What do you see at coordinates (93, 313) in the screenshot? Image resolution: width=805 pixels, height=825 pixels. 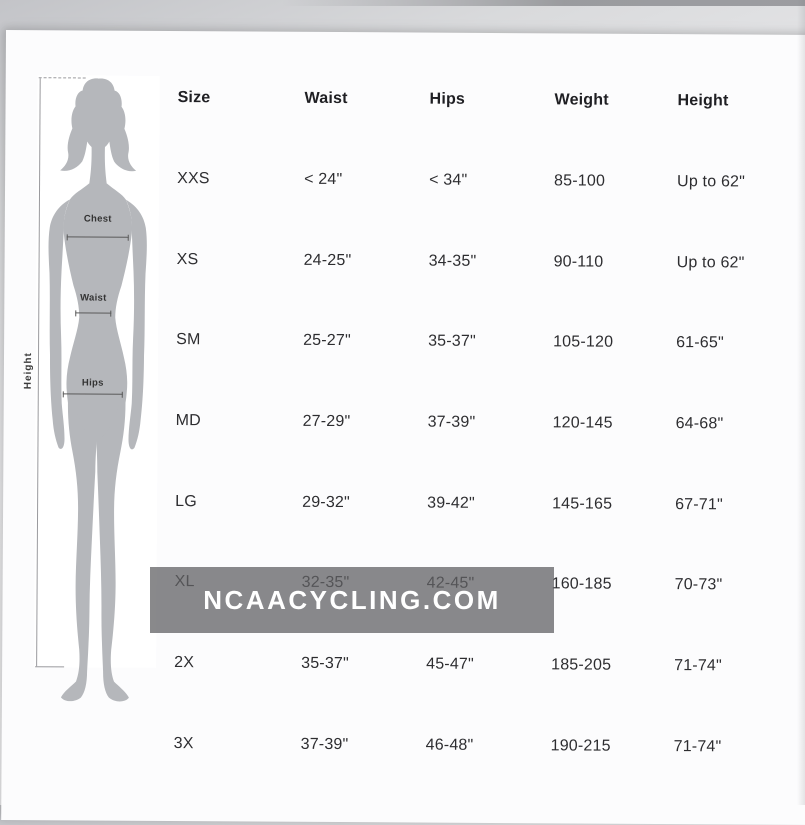 I see `waist-measure-line` at bounding box center [93, 313].